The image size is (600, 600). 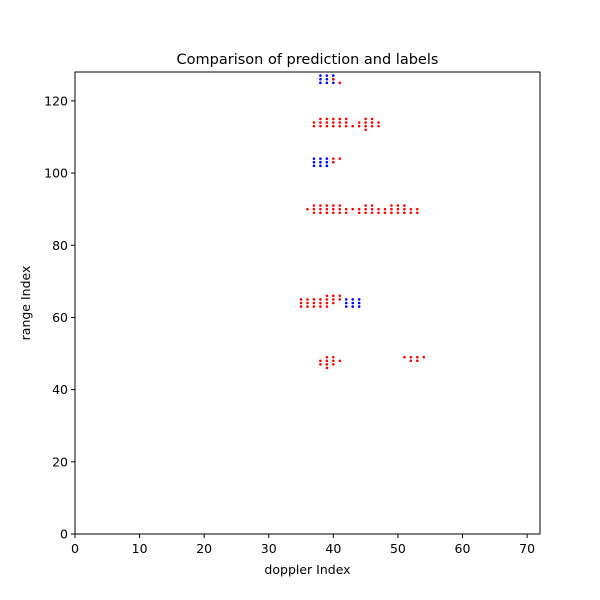 What do you see at coordinates (60, 317) in the screenshot?
I see `y-tick-label: 60` at bounding box center [60, 317].